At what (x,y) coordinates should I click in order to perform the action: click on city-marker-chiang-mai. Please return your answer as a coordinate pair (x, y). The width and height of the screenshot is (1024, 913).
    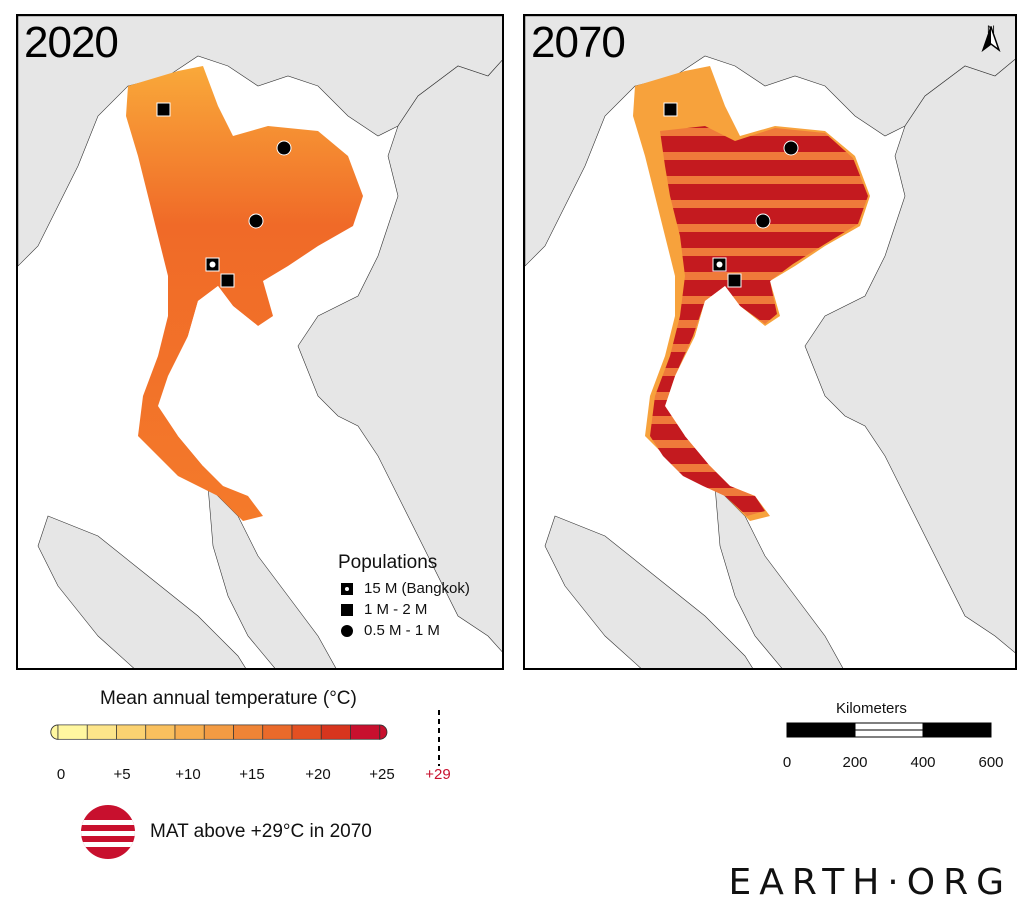
    Looking at the image, I should click on (163, 109).